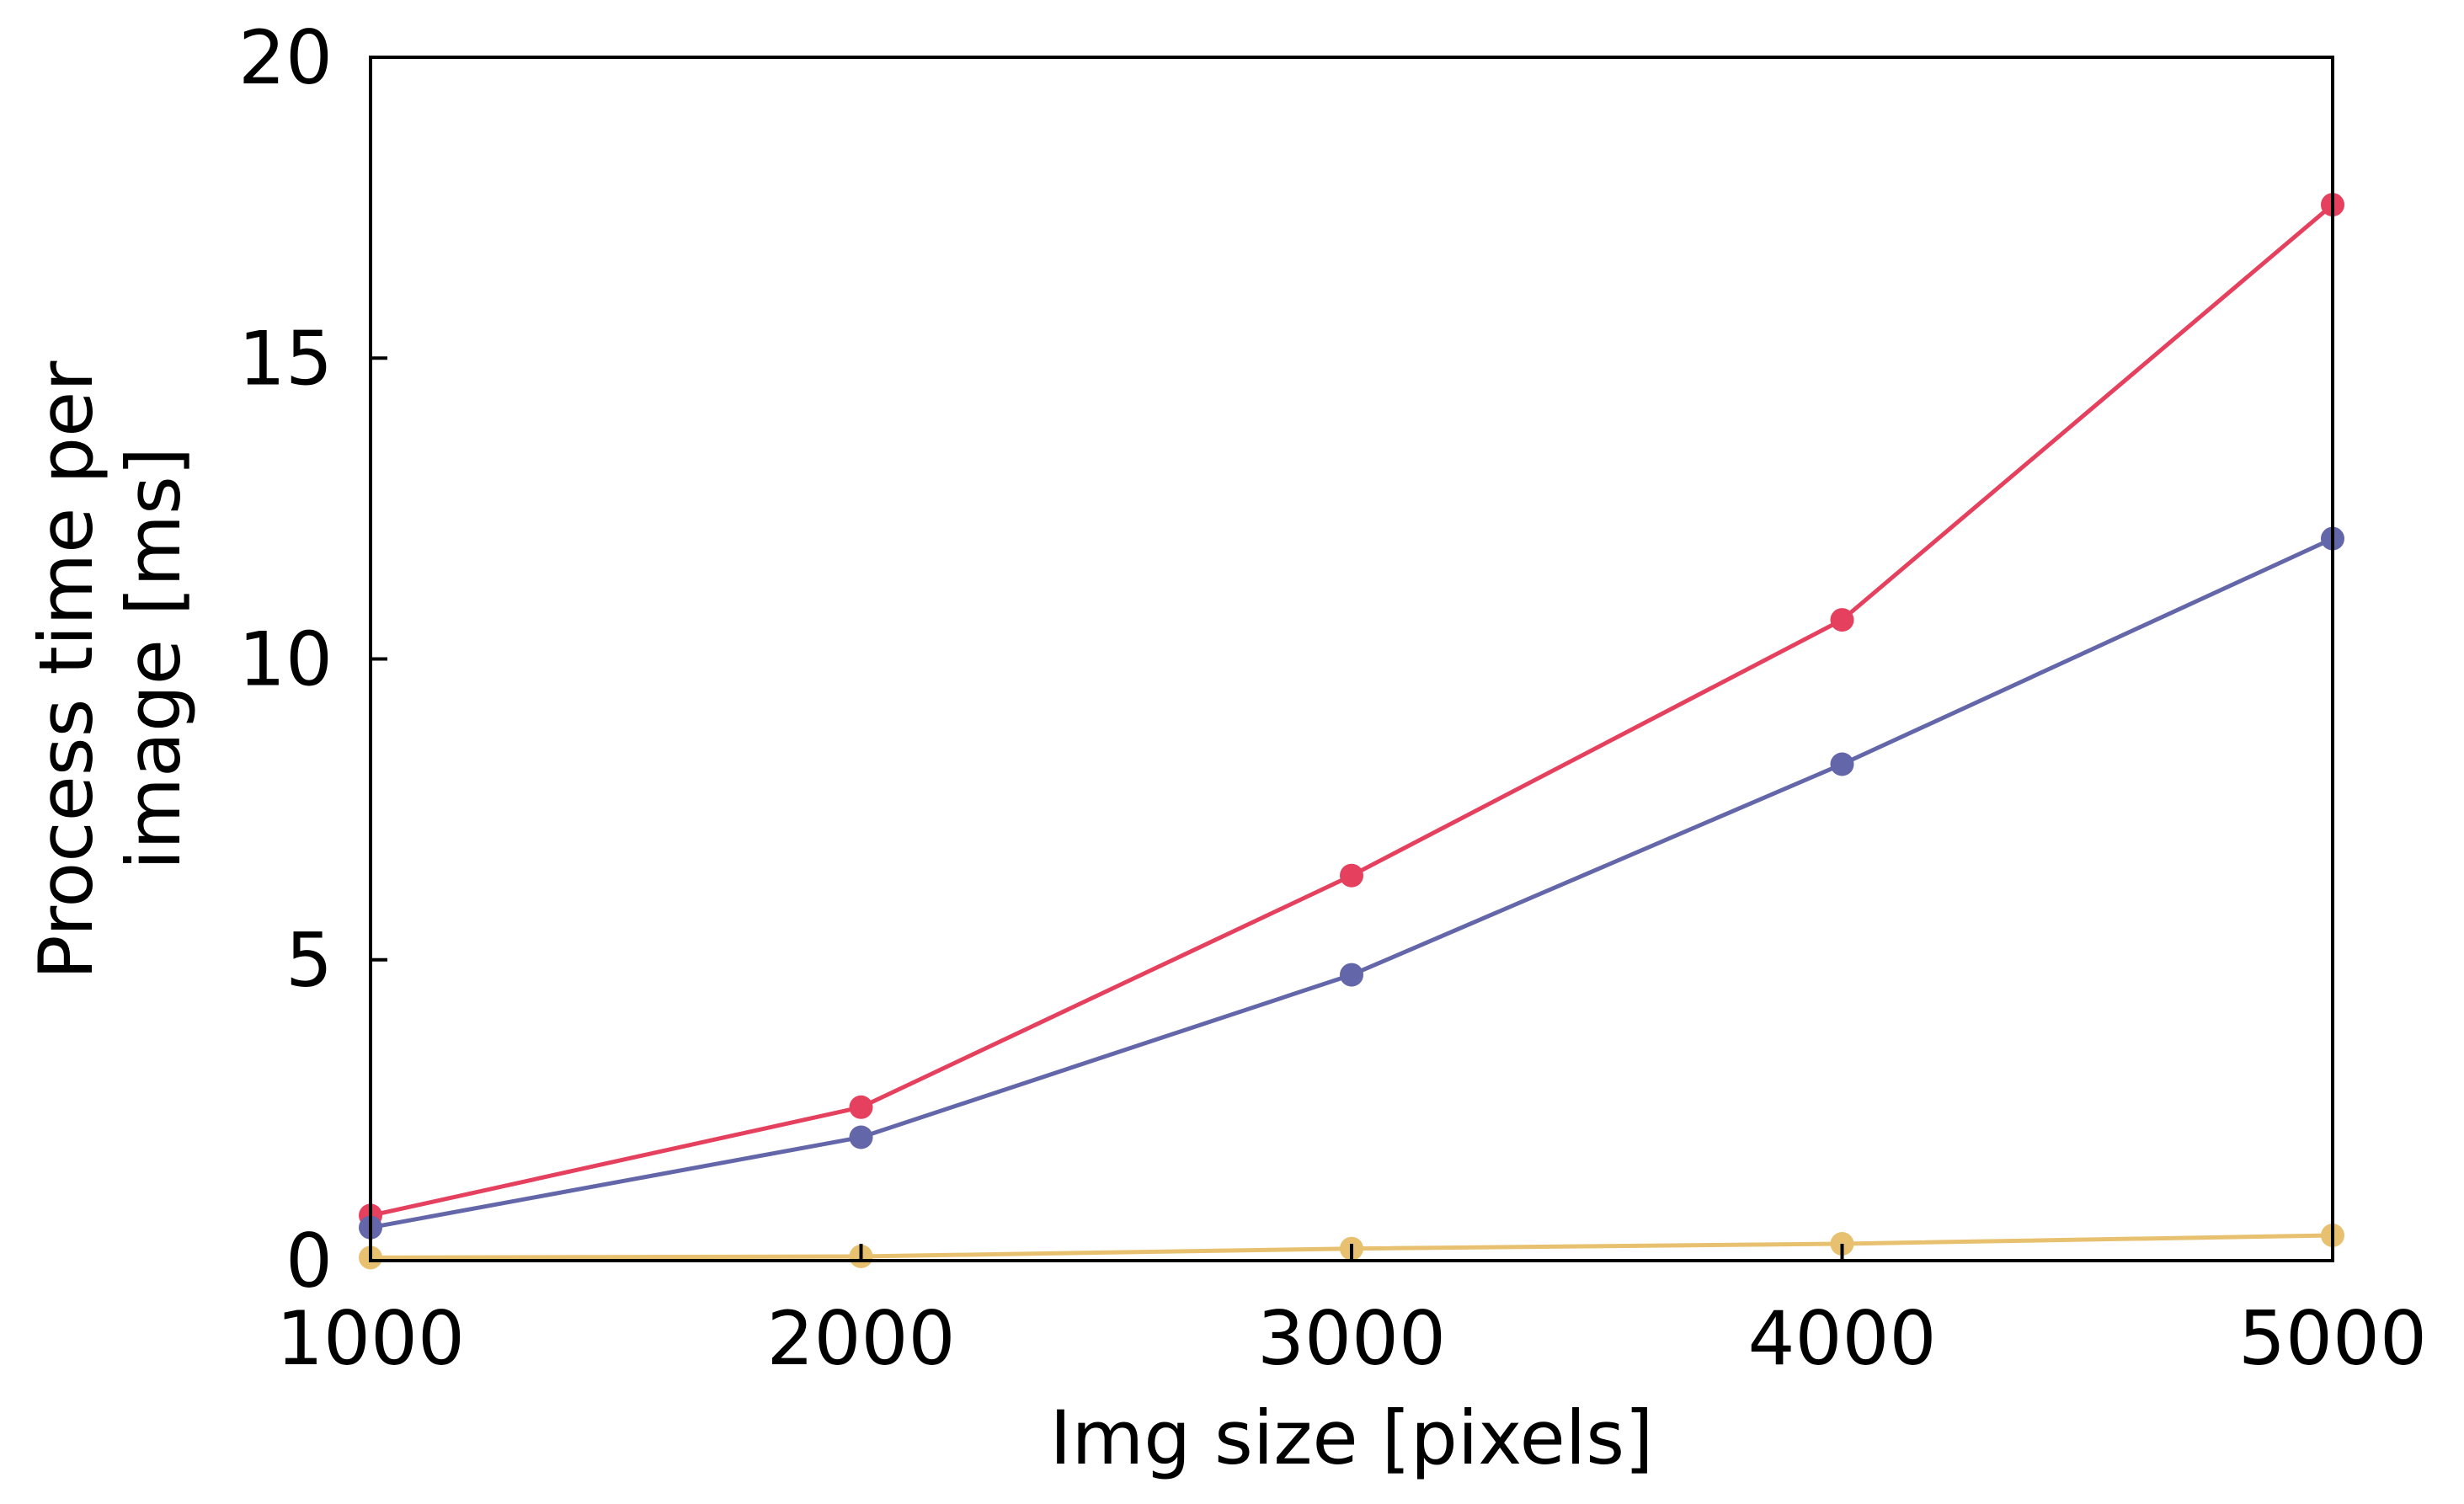  Describe the element at coordinates (1351, 1338) in the screenshot. I see `x-tick-label: 3000` at that location.